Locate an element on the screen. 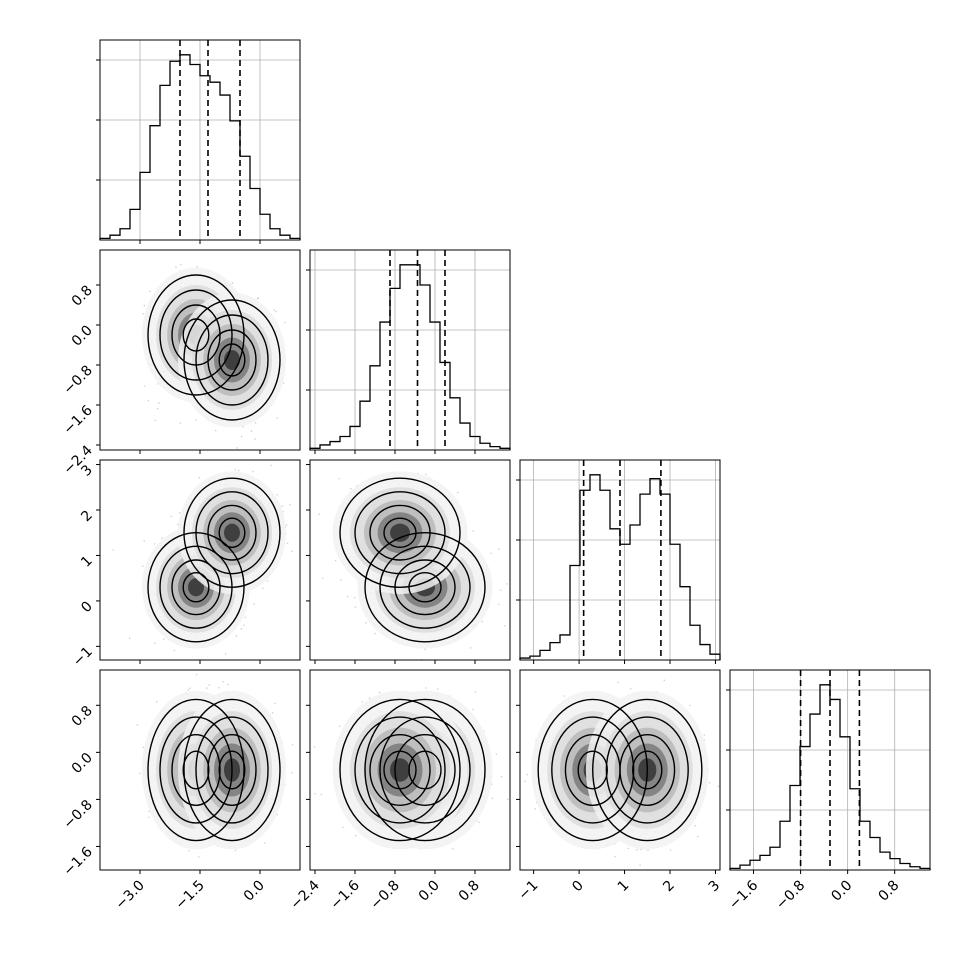  panel-frame is located at coordinates (410, 560).